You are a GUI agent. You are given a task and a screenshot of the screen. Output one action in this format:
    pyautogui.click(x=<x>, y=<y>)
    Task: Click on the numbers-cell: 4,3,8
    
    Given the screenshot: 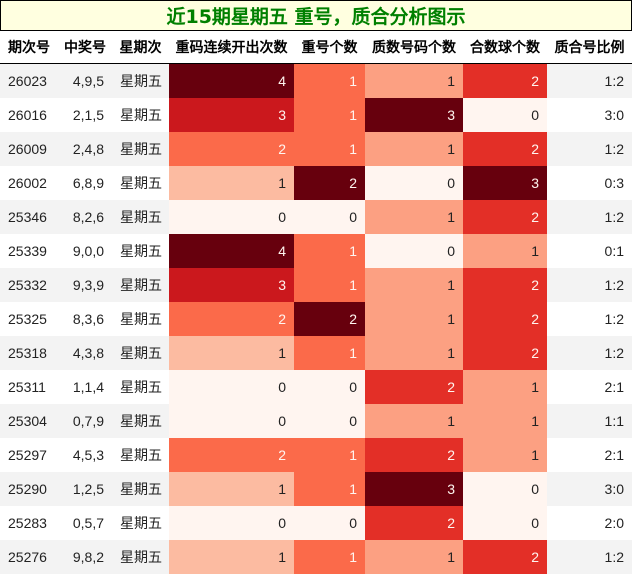 What is the action you would take?
    pyautogui.click(x=85, y=353)
    